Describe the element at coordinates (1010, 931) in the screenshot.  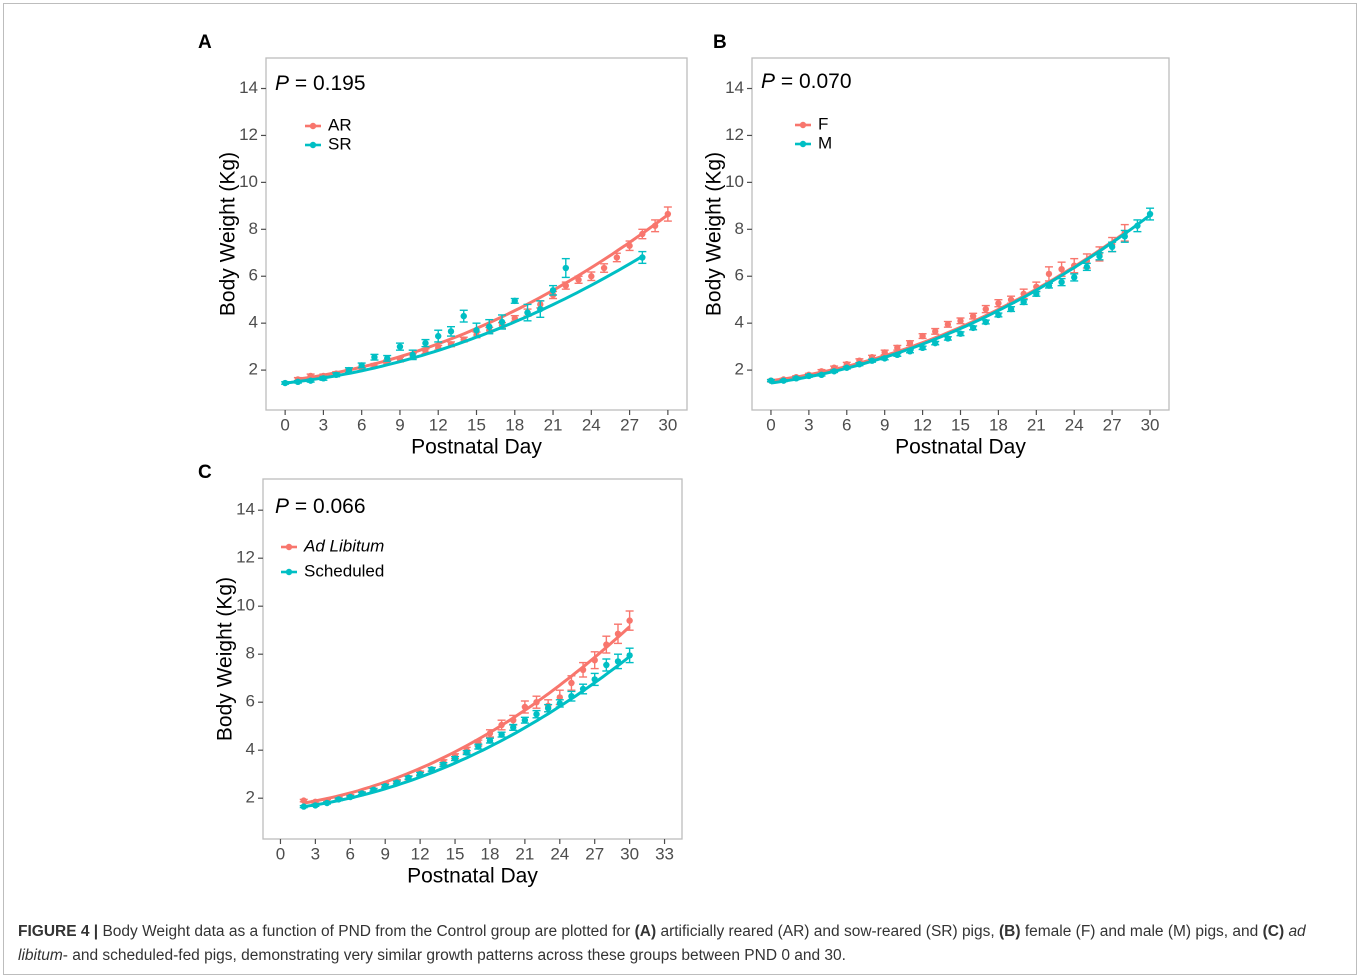
I see `caption-part: (B)` at that location.